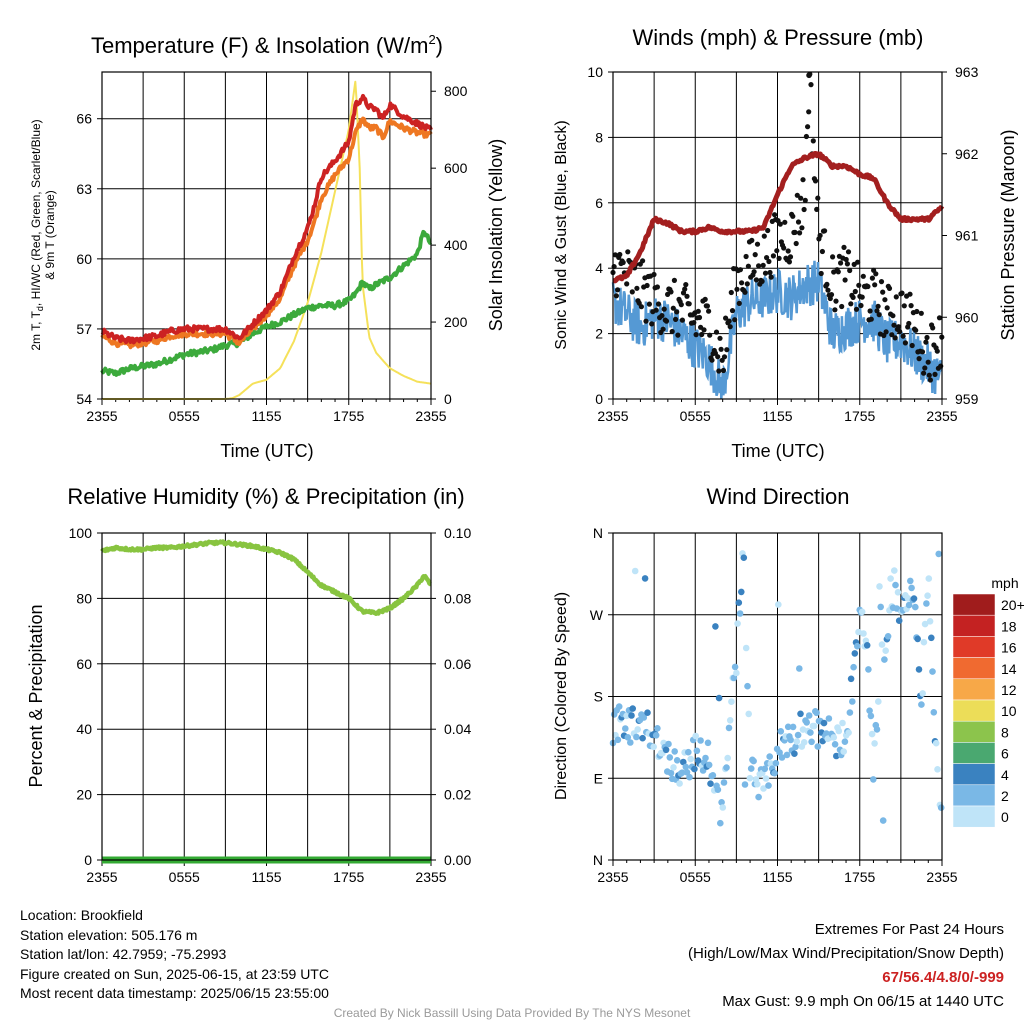 This screenshot has height=1024, width=1024. I want to click on y2-tick-label: 0, so click(448, 399).